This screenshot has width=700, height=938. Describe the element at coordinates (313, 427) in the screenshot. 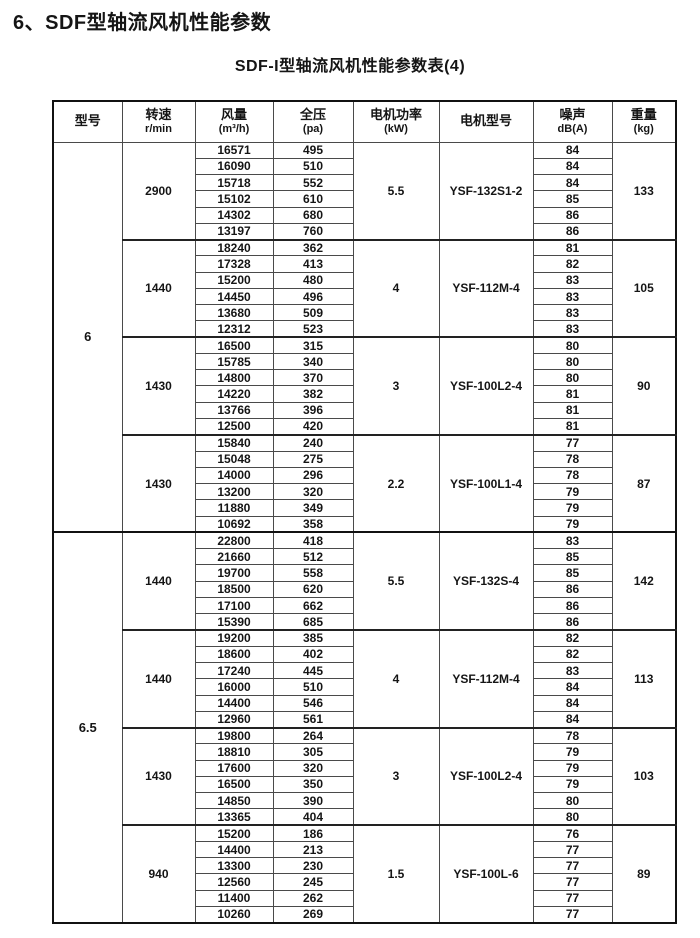

I see `pressure-cell: 420` at that location.